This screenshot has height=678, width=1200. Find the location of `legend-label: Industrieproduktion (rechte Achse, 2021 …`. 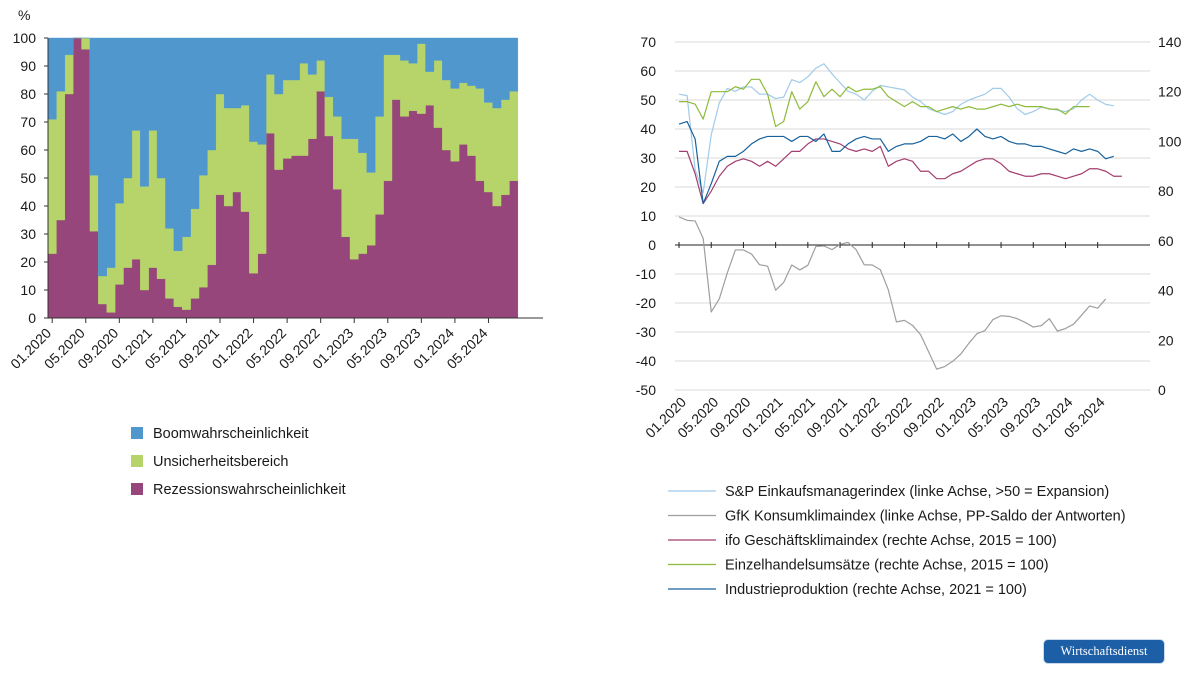

legend-label: Industrieproduktion (rechte Achse, 2021 … is located at coordinates (876, 590).